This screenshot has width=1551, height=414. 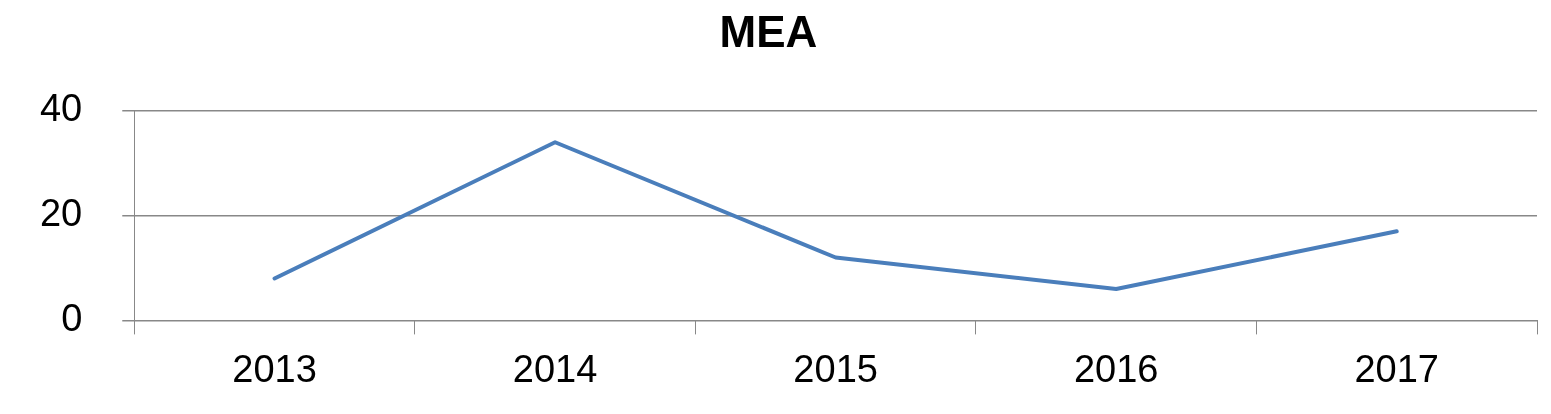 What do you see at coordinates (274, 368) in the screenshot?
I see `x-tick-label: 2013` at bounding box center [274, 368].